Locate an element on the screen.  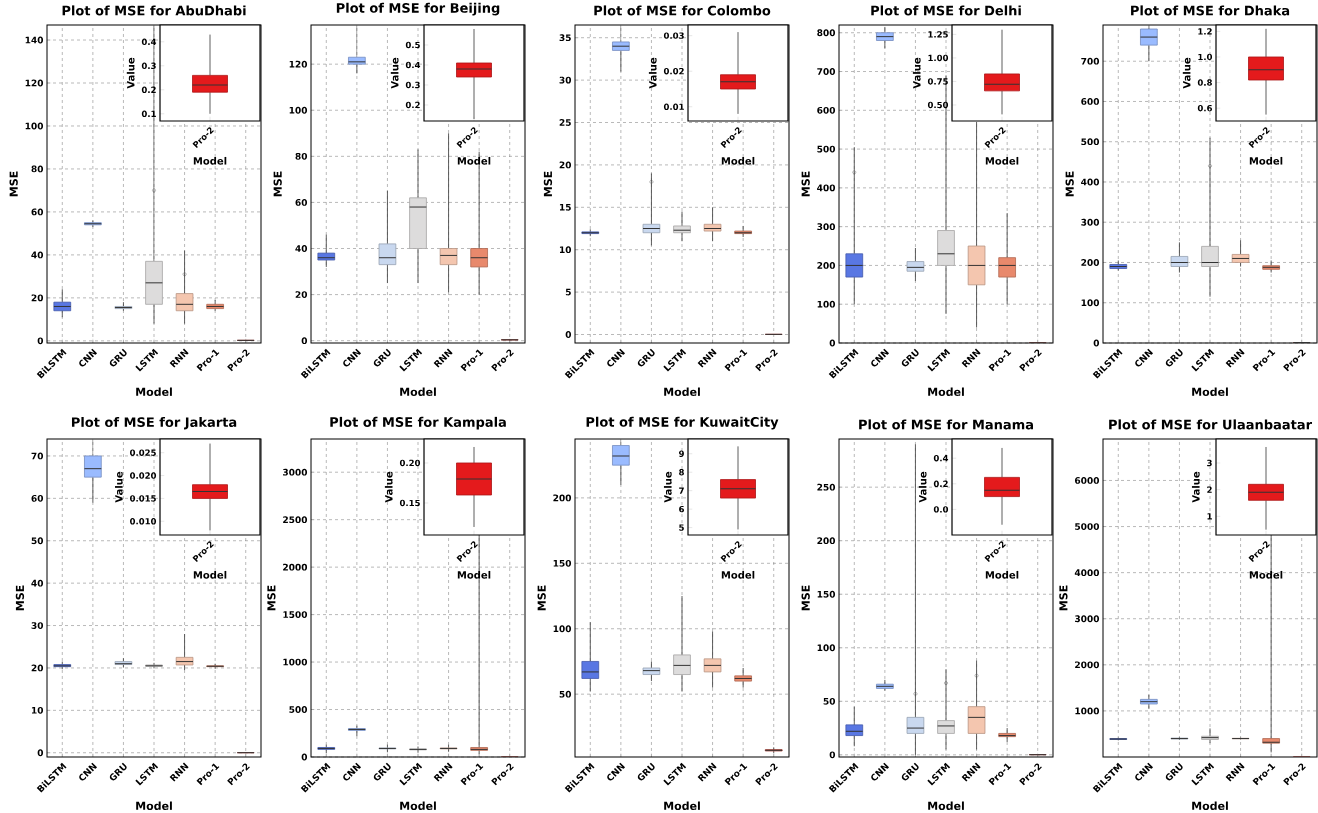
y-tick-label: 6 is located at coordinates (682, 509).